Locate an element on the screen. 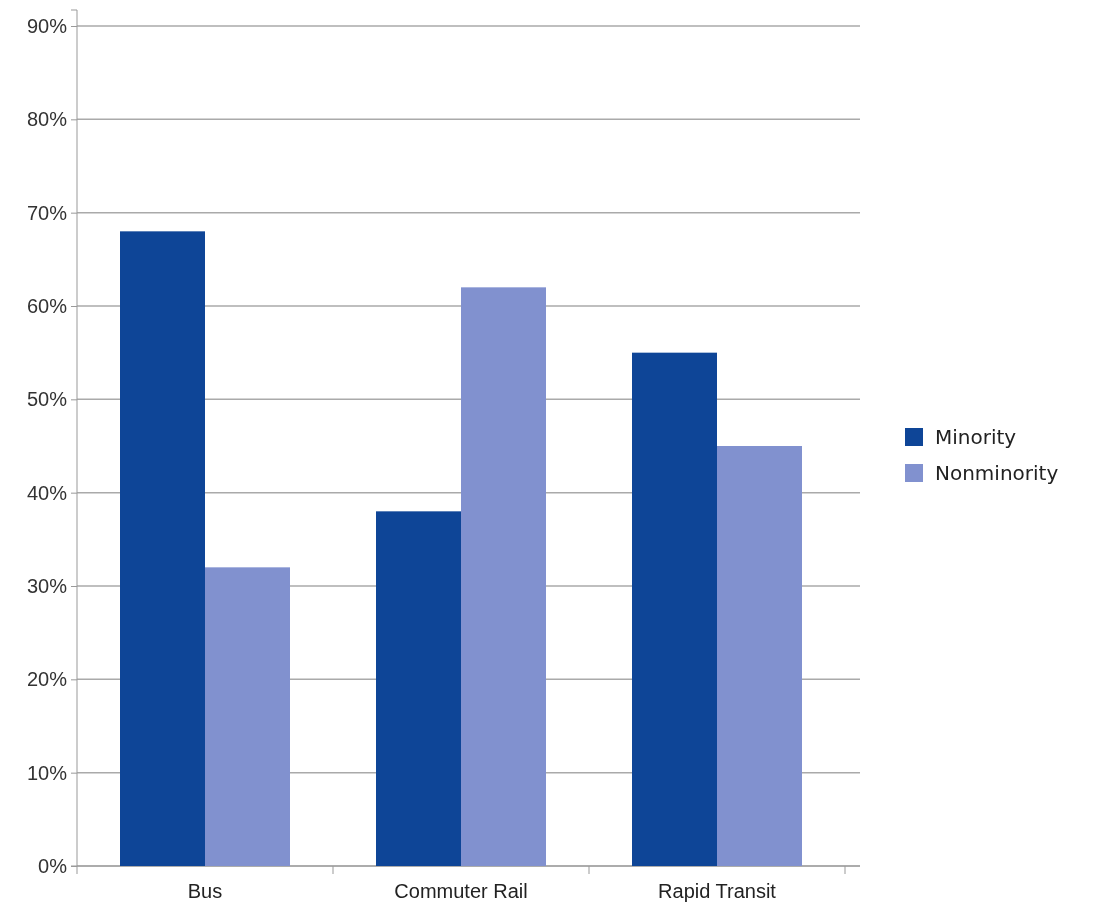 The width and height of the screenshot is (1100, 919). legend-label: Nonminority is located at coordinates (997, 473).